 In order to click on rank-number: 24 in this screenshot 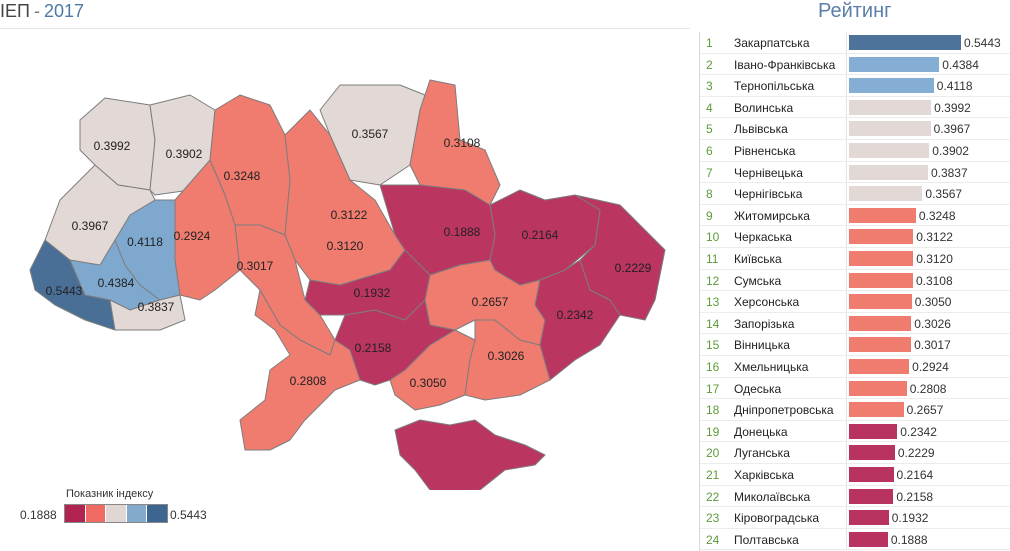, I will do `click(713, 539)`.